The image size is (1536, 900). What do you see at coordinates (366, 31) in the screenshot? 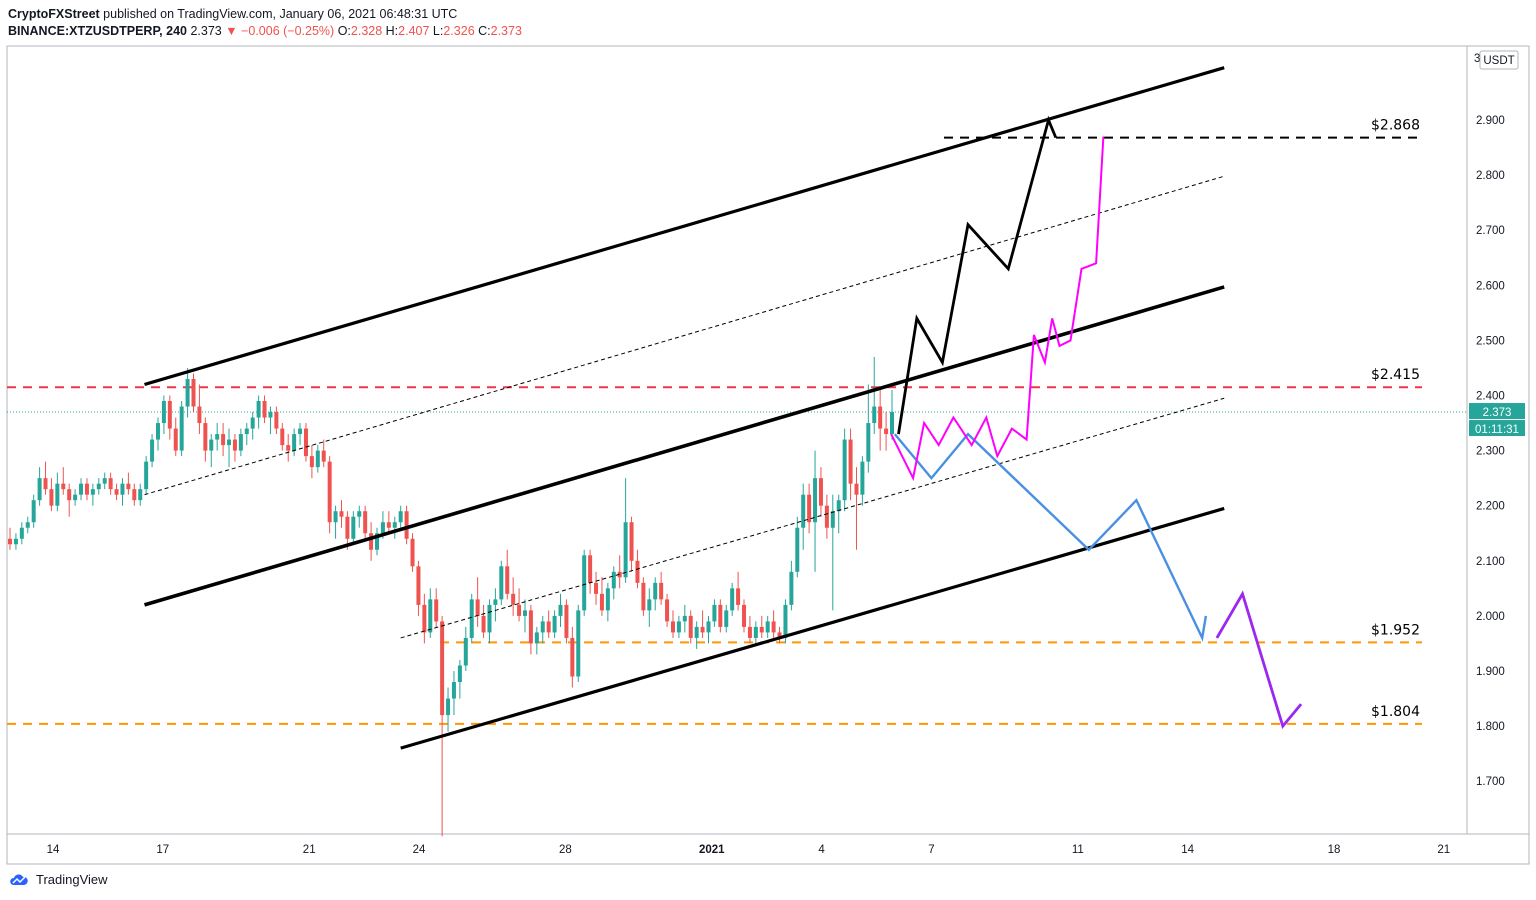
I see `open-value: 2.328` at bounding box center [366, 31].